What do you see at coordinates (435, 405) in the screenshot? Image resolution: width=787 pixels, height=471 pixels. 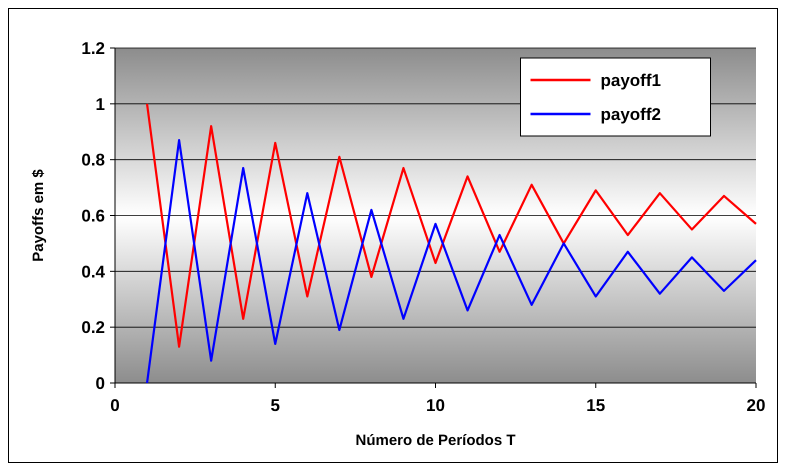 I see `x-tick-label: 10` at bounding box center [435, 405].